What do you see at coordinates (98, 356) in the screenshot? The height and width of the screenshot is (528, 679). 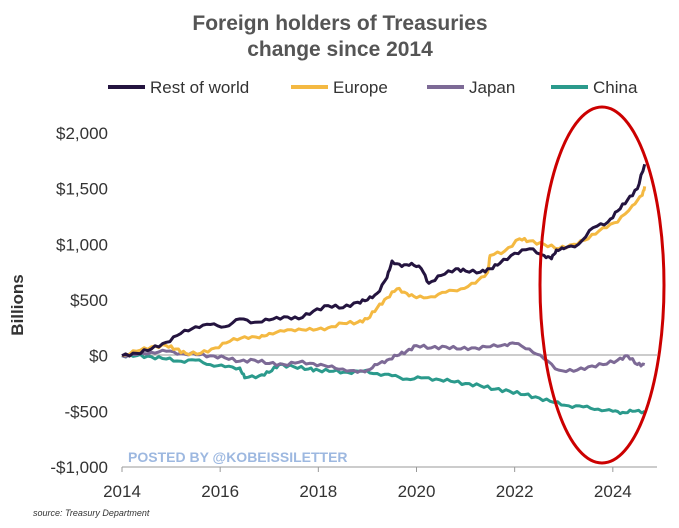 I see `y-tick-label: $0` at bounding box center [98, 356].